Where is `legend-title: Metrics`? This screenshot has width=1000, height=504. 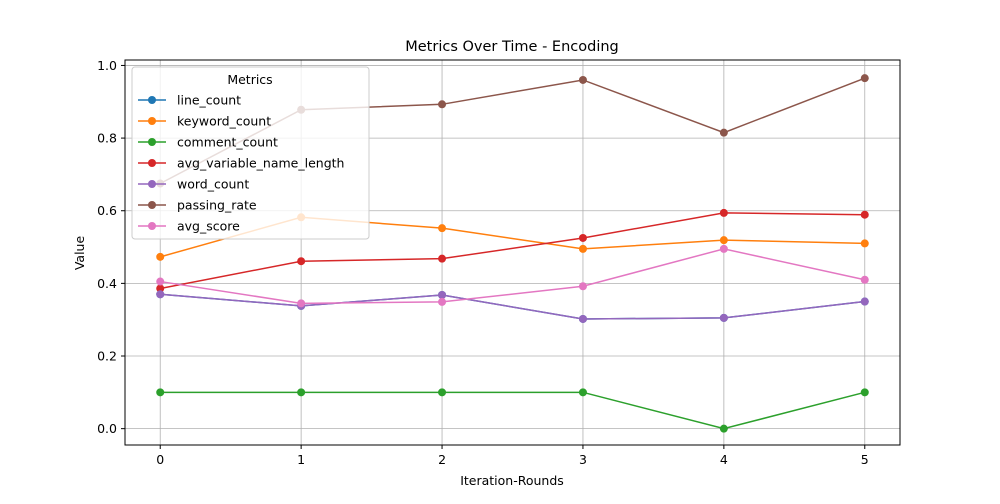 legend-title: Metrics is located at coordinates (249, 79).